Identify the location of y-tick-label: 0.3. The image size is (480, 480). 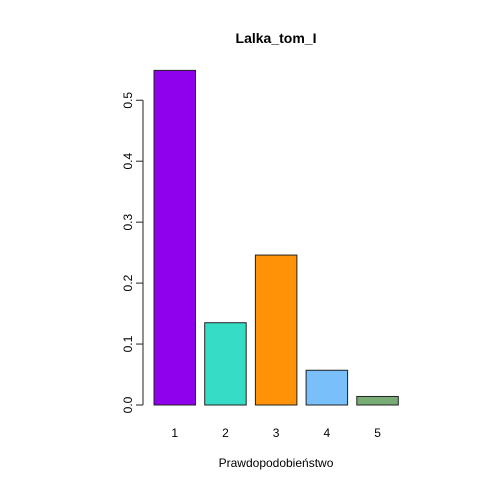
(128, 221).